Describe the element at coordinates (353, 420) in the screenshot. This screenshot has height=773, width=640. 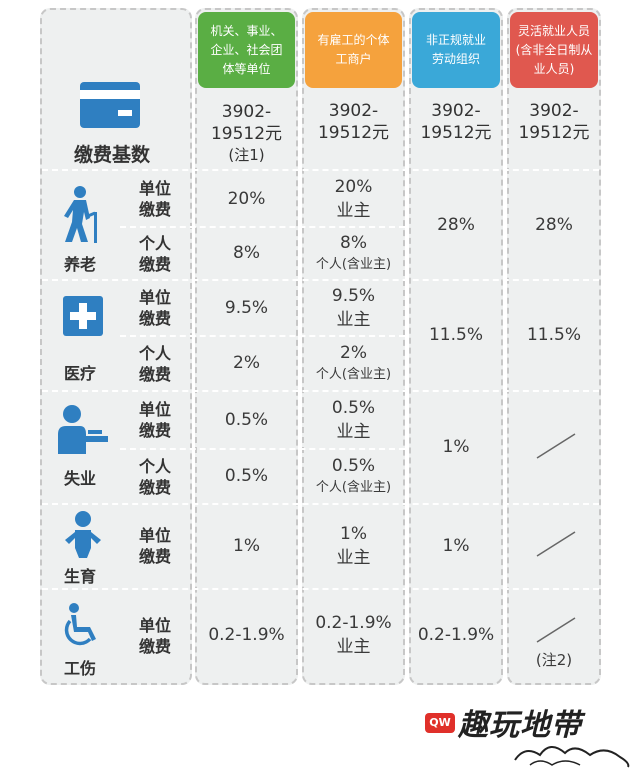
I see `unemployment-unit-col2: 0.5% 业主` at that location.